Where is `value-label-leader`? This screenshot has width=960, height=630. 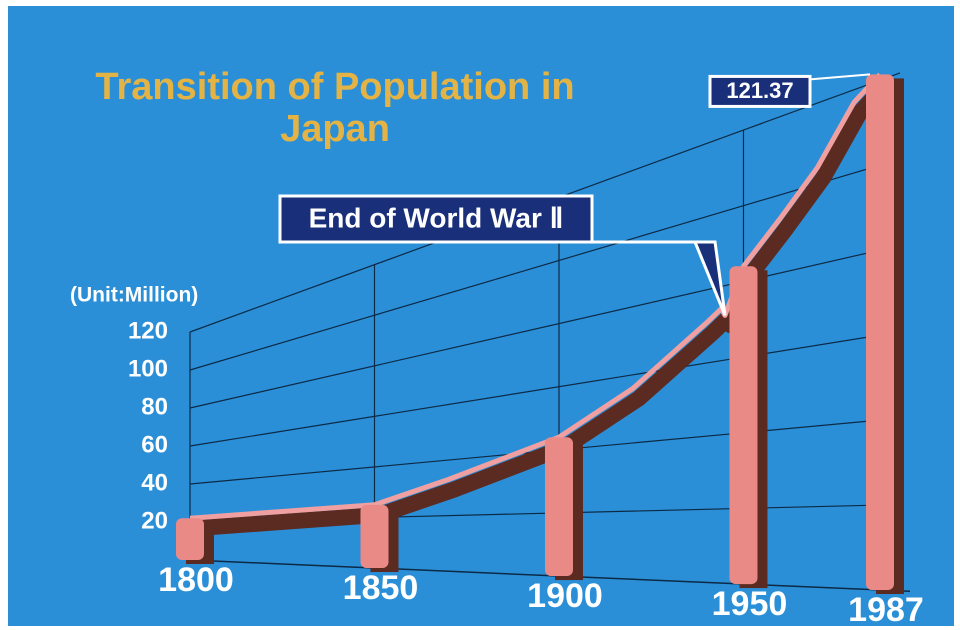
value-label-leader is located at coordinates (840, 77).